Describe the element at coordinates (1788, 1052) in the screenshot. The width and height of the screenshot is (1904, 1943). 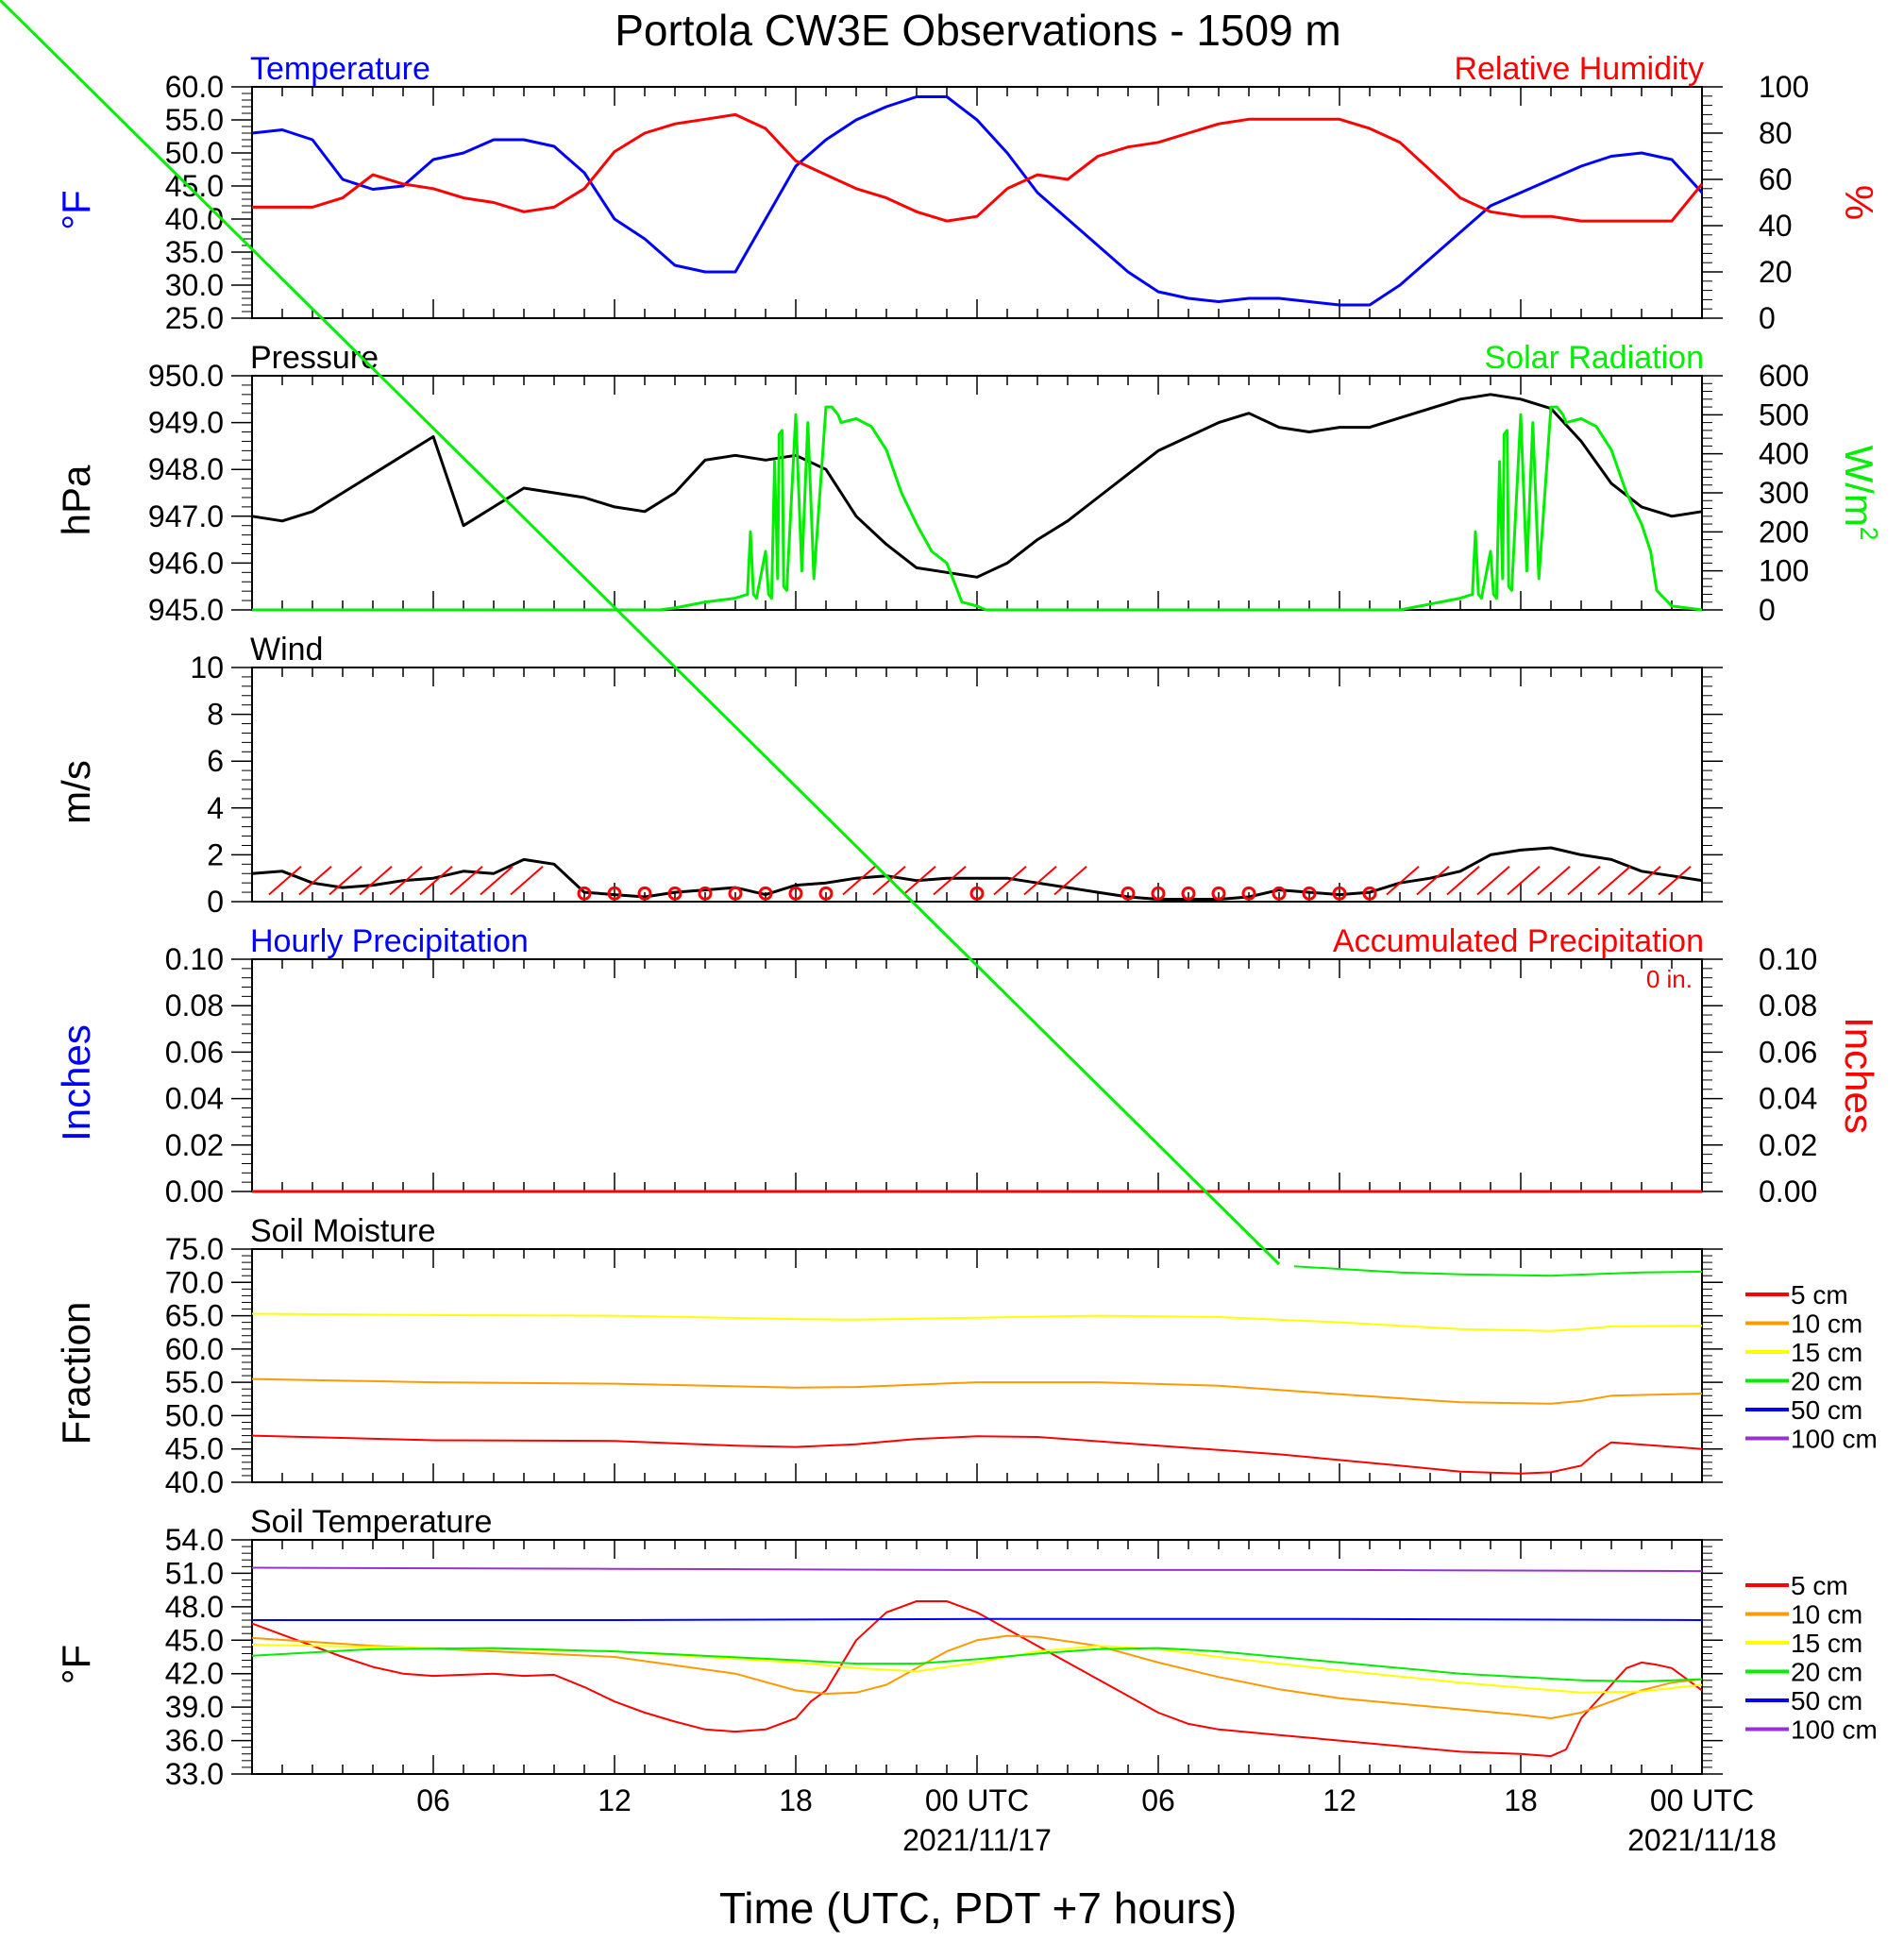
I see `y-tick-label-right: 0.06` at that location.